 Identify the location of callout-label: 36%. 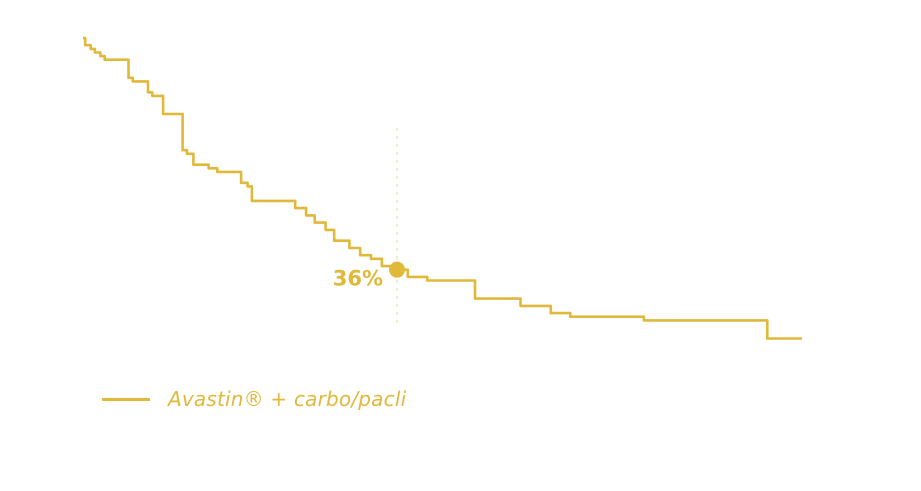
(358, 279).